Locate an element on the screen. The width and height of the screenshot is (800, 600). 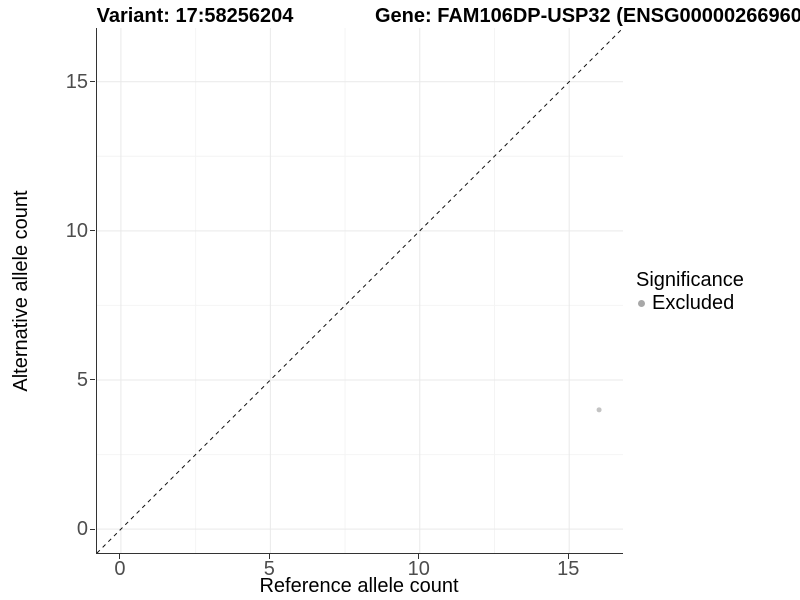
legend-point-icon is located at coordinates (641, 303).